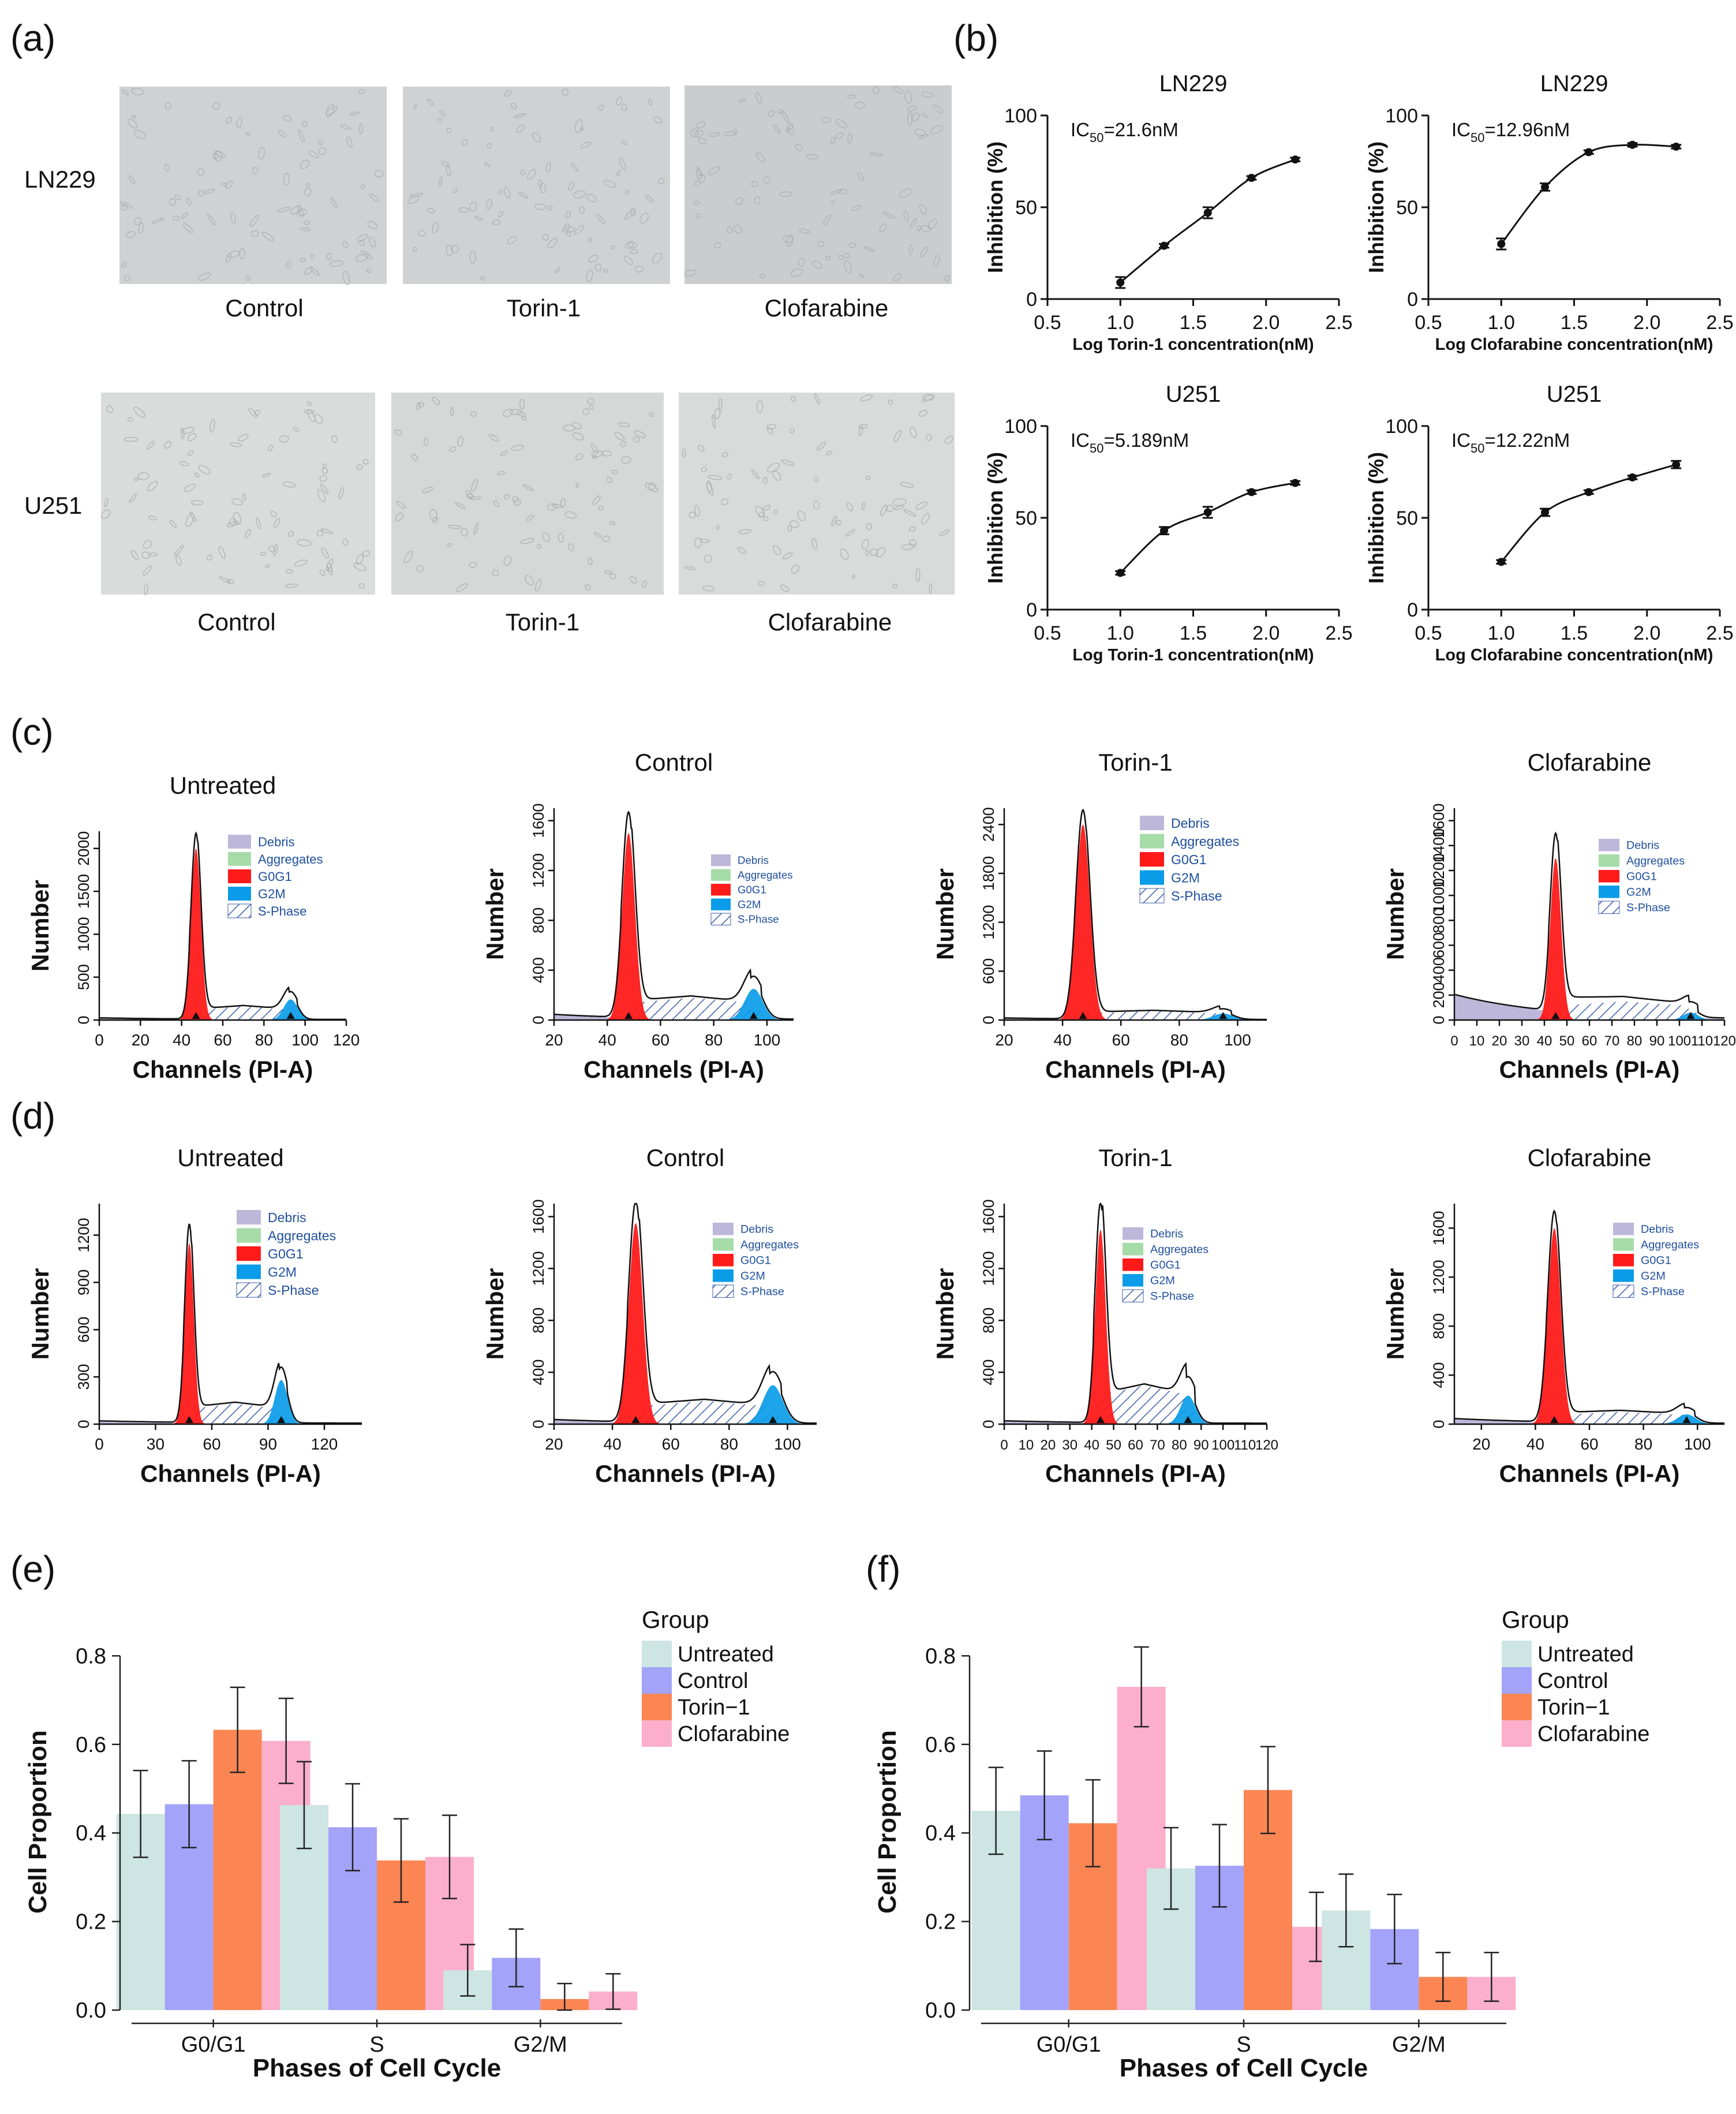 This screenshot has height=2114, width=1736. Describe the element at coordinates (1680, 1041) in the screenshot. I see `x-tick-label: 100` at that location.